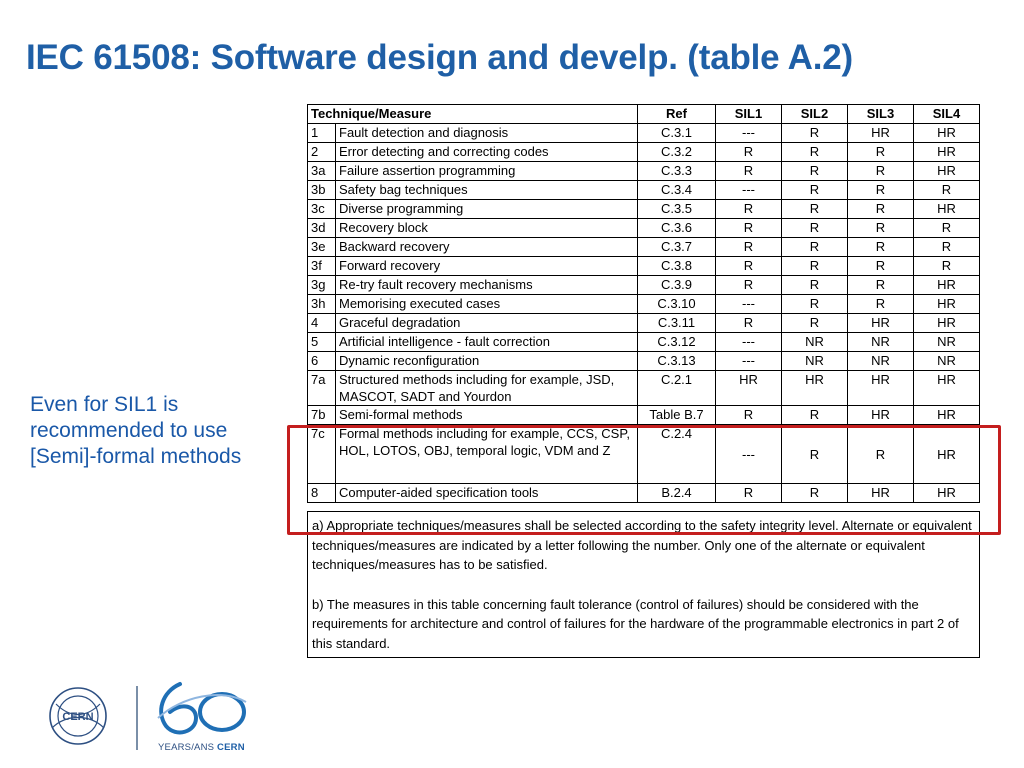  What do you see at coordinates (137, 718) in the screenshot?
I see `logo-divider` at bounding box center [137, 718].